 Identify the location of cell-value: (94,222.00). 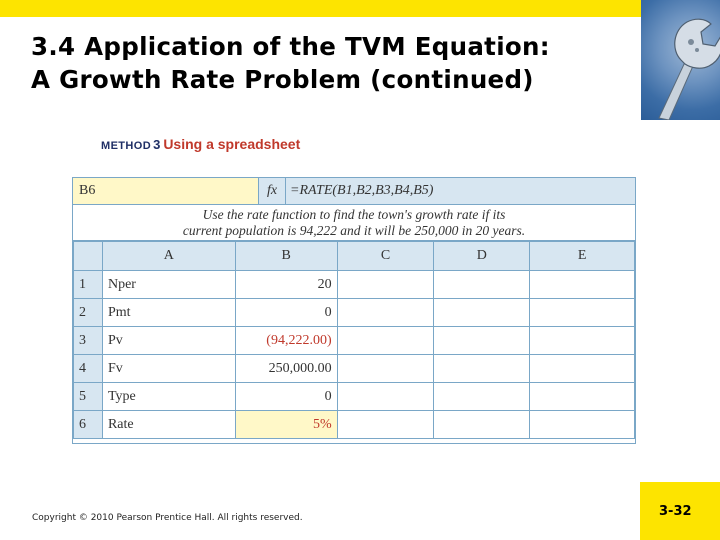
(286, 340).